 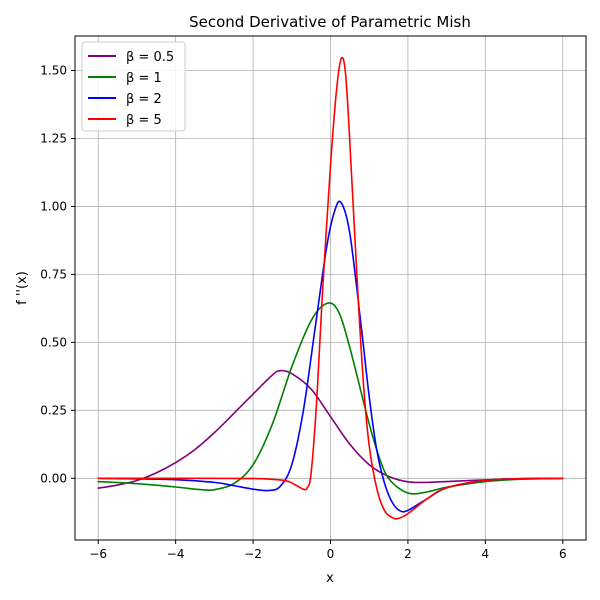 I want to click on x-tick-label: 6, so click(x=563, y=554).